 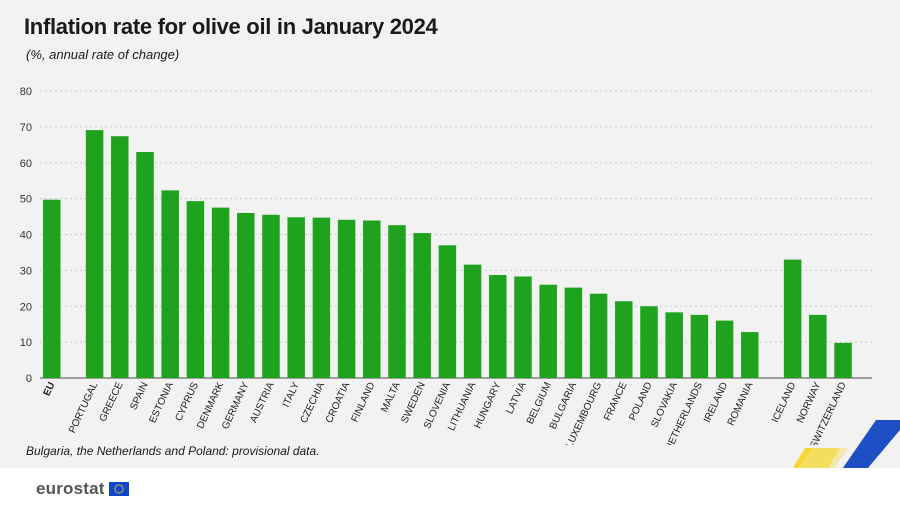 I want to click on x-tick-label: POLAND, so click(x=640, y=402).